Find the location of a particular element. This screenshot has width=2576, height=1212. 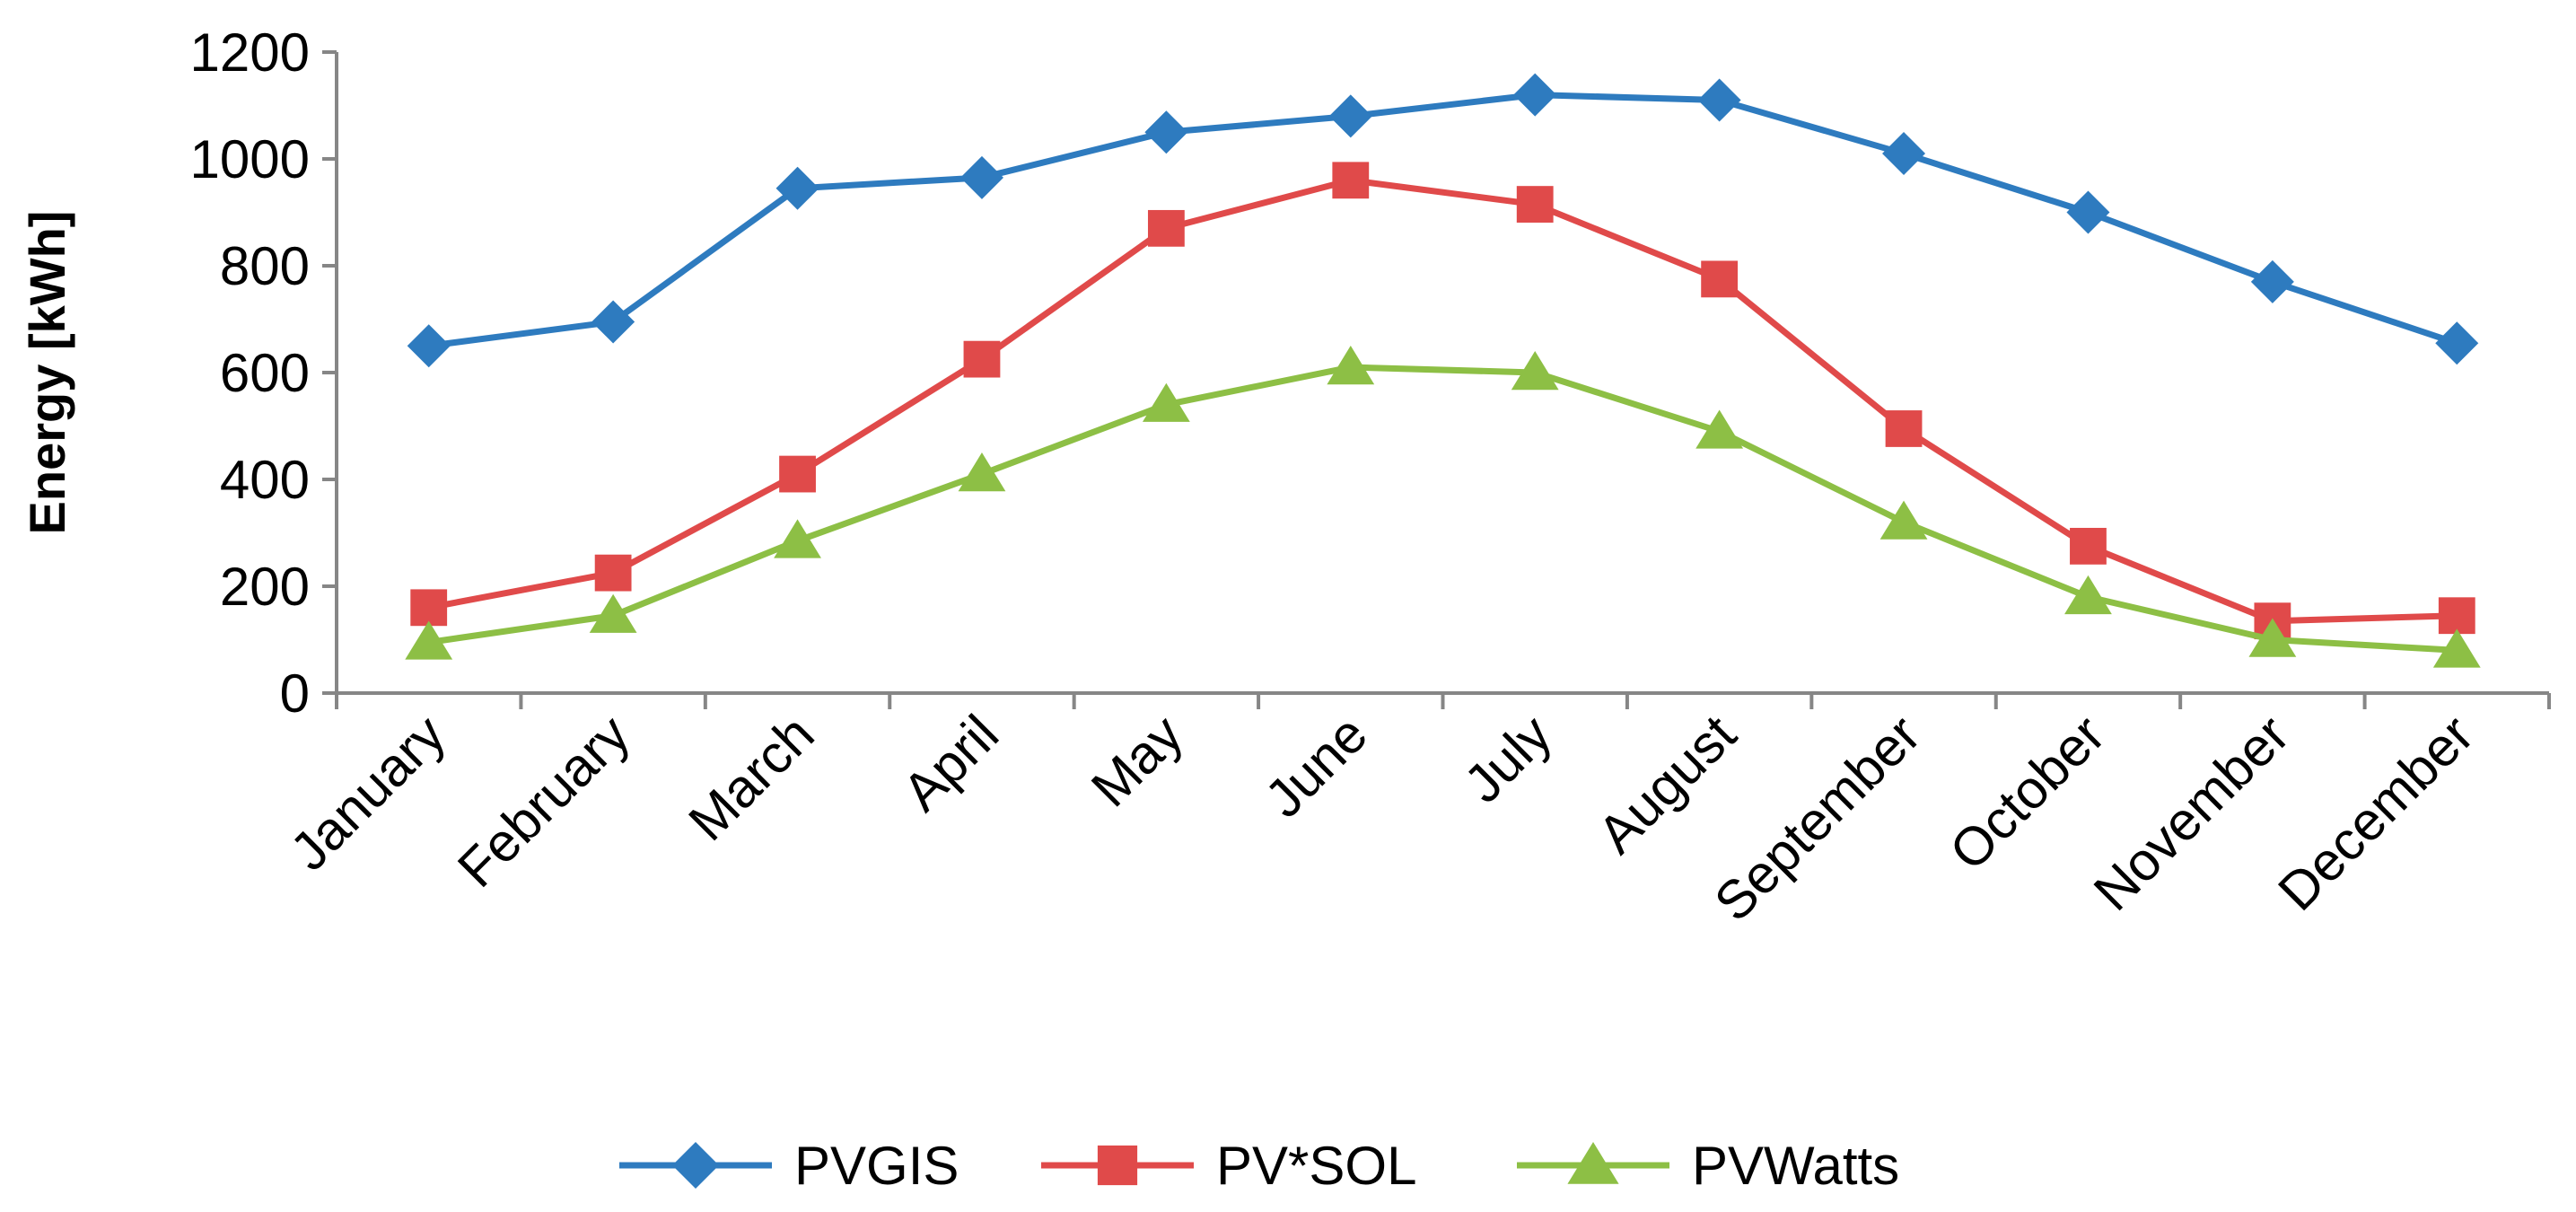

y-tick-label: 1200 is located at coordinates (250, 53).